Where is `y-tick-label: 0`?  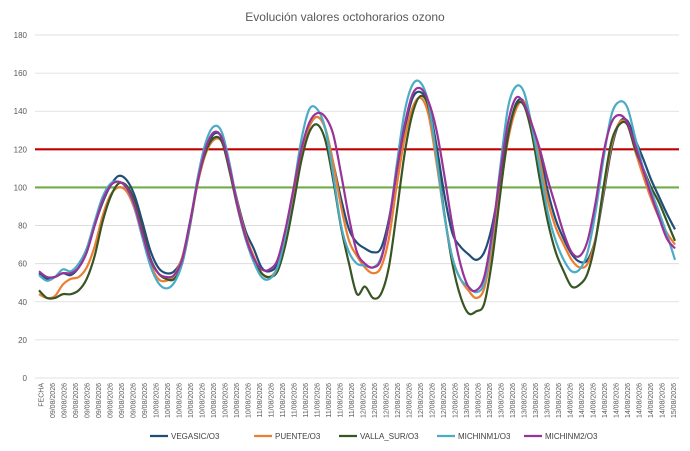 y-tick-label: 0 is located at coordinates (25, 378).